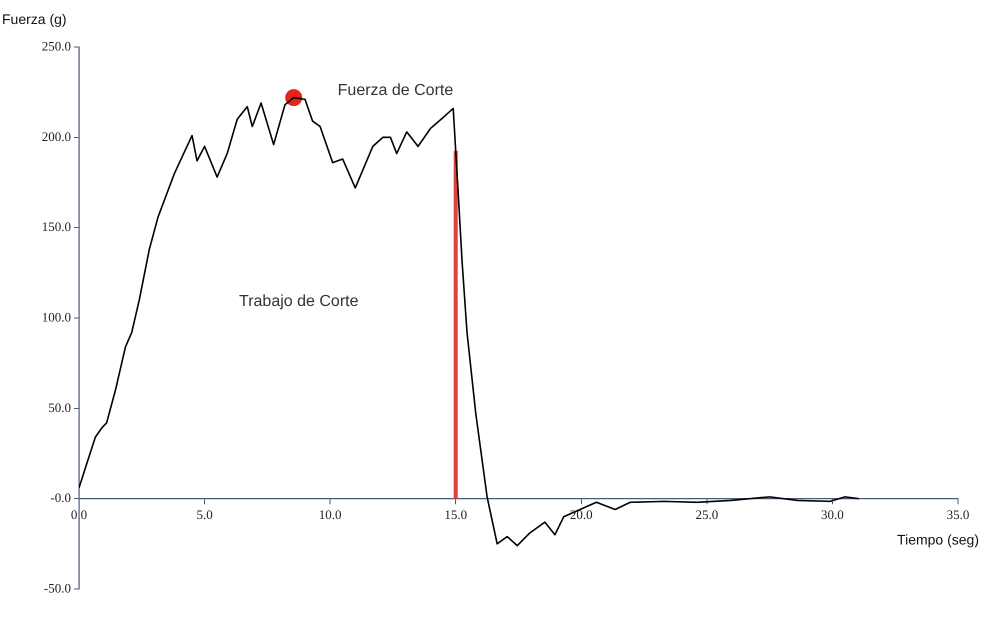 This screenshot has width=985, height=620. Describe the element at coordinates (56, 316) in the screenshot. I see `y-tick-label: 100.0` at that location.